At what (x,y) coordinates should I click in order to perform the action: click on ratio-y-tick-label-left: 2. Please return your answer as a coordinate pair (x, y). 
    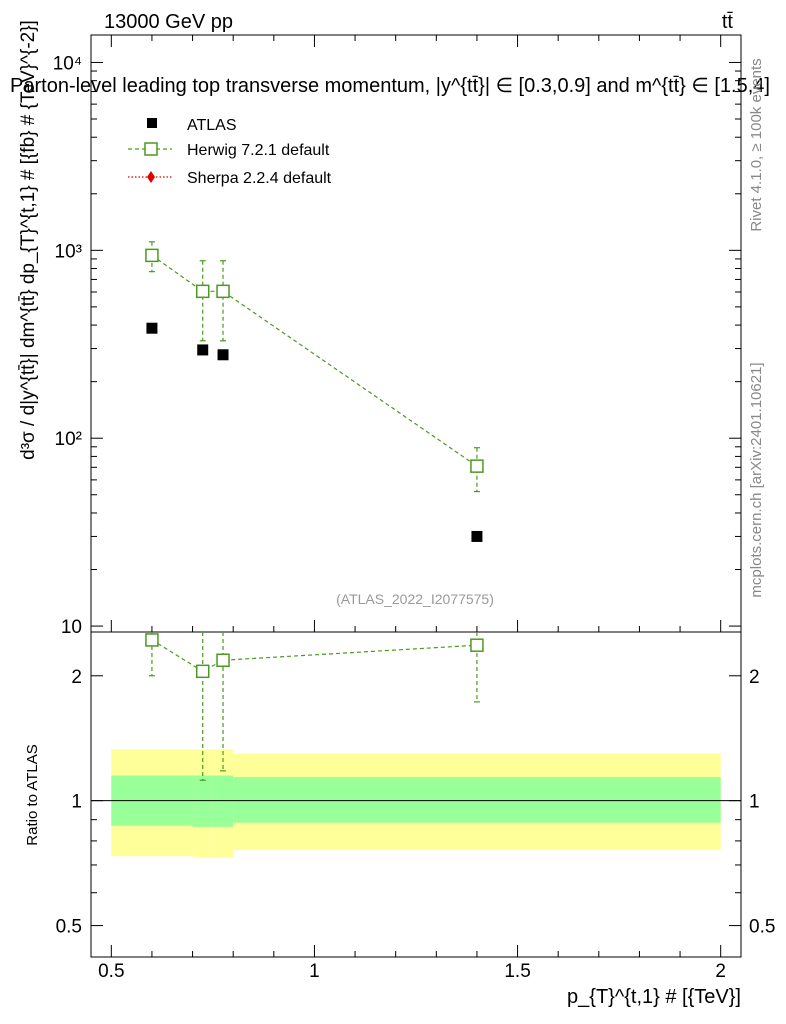
    Looking at the image, I should click on (76, 677).